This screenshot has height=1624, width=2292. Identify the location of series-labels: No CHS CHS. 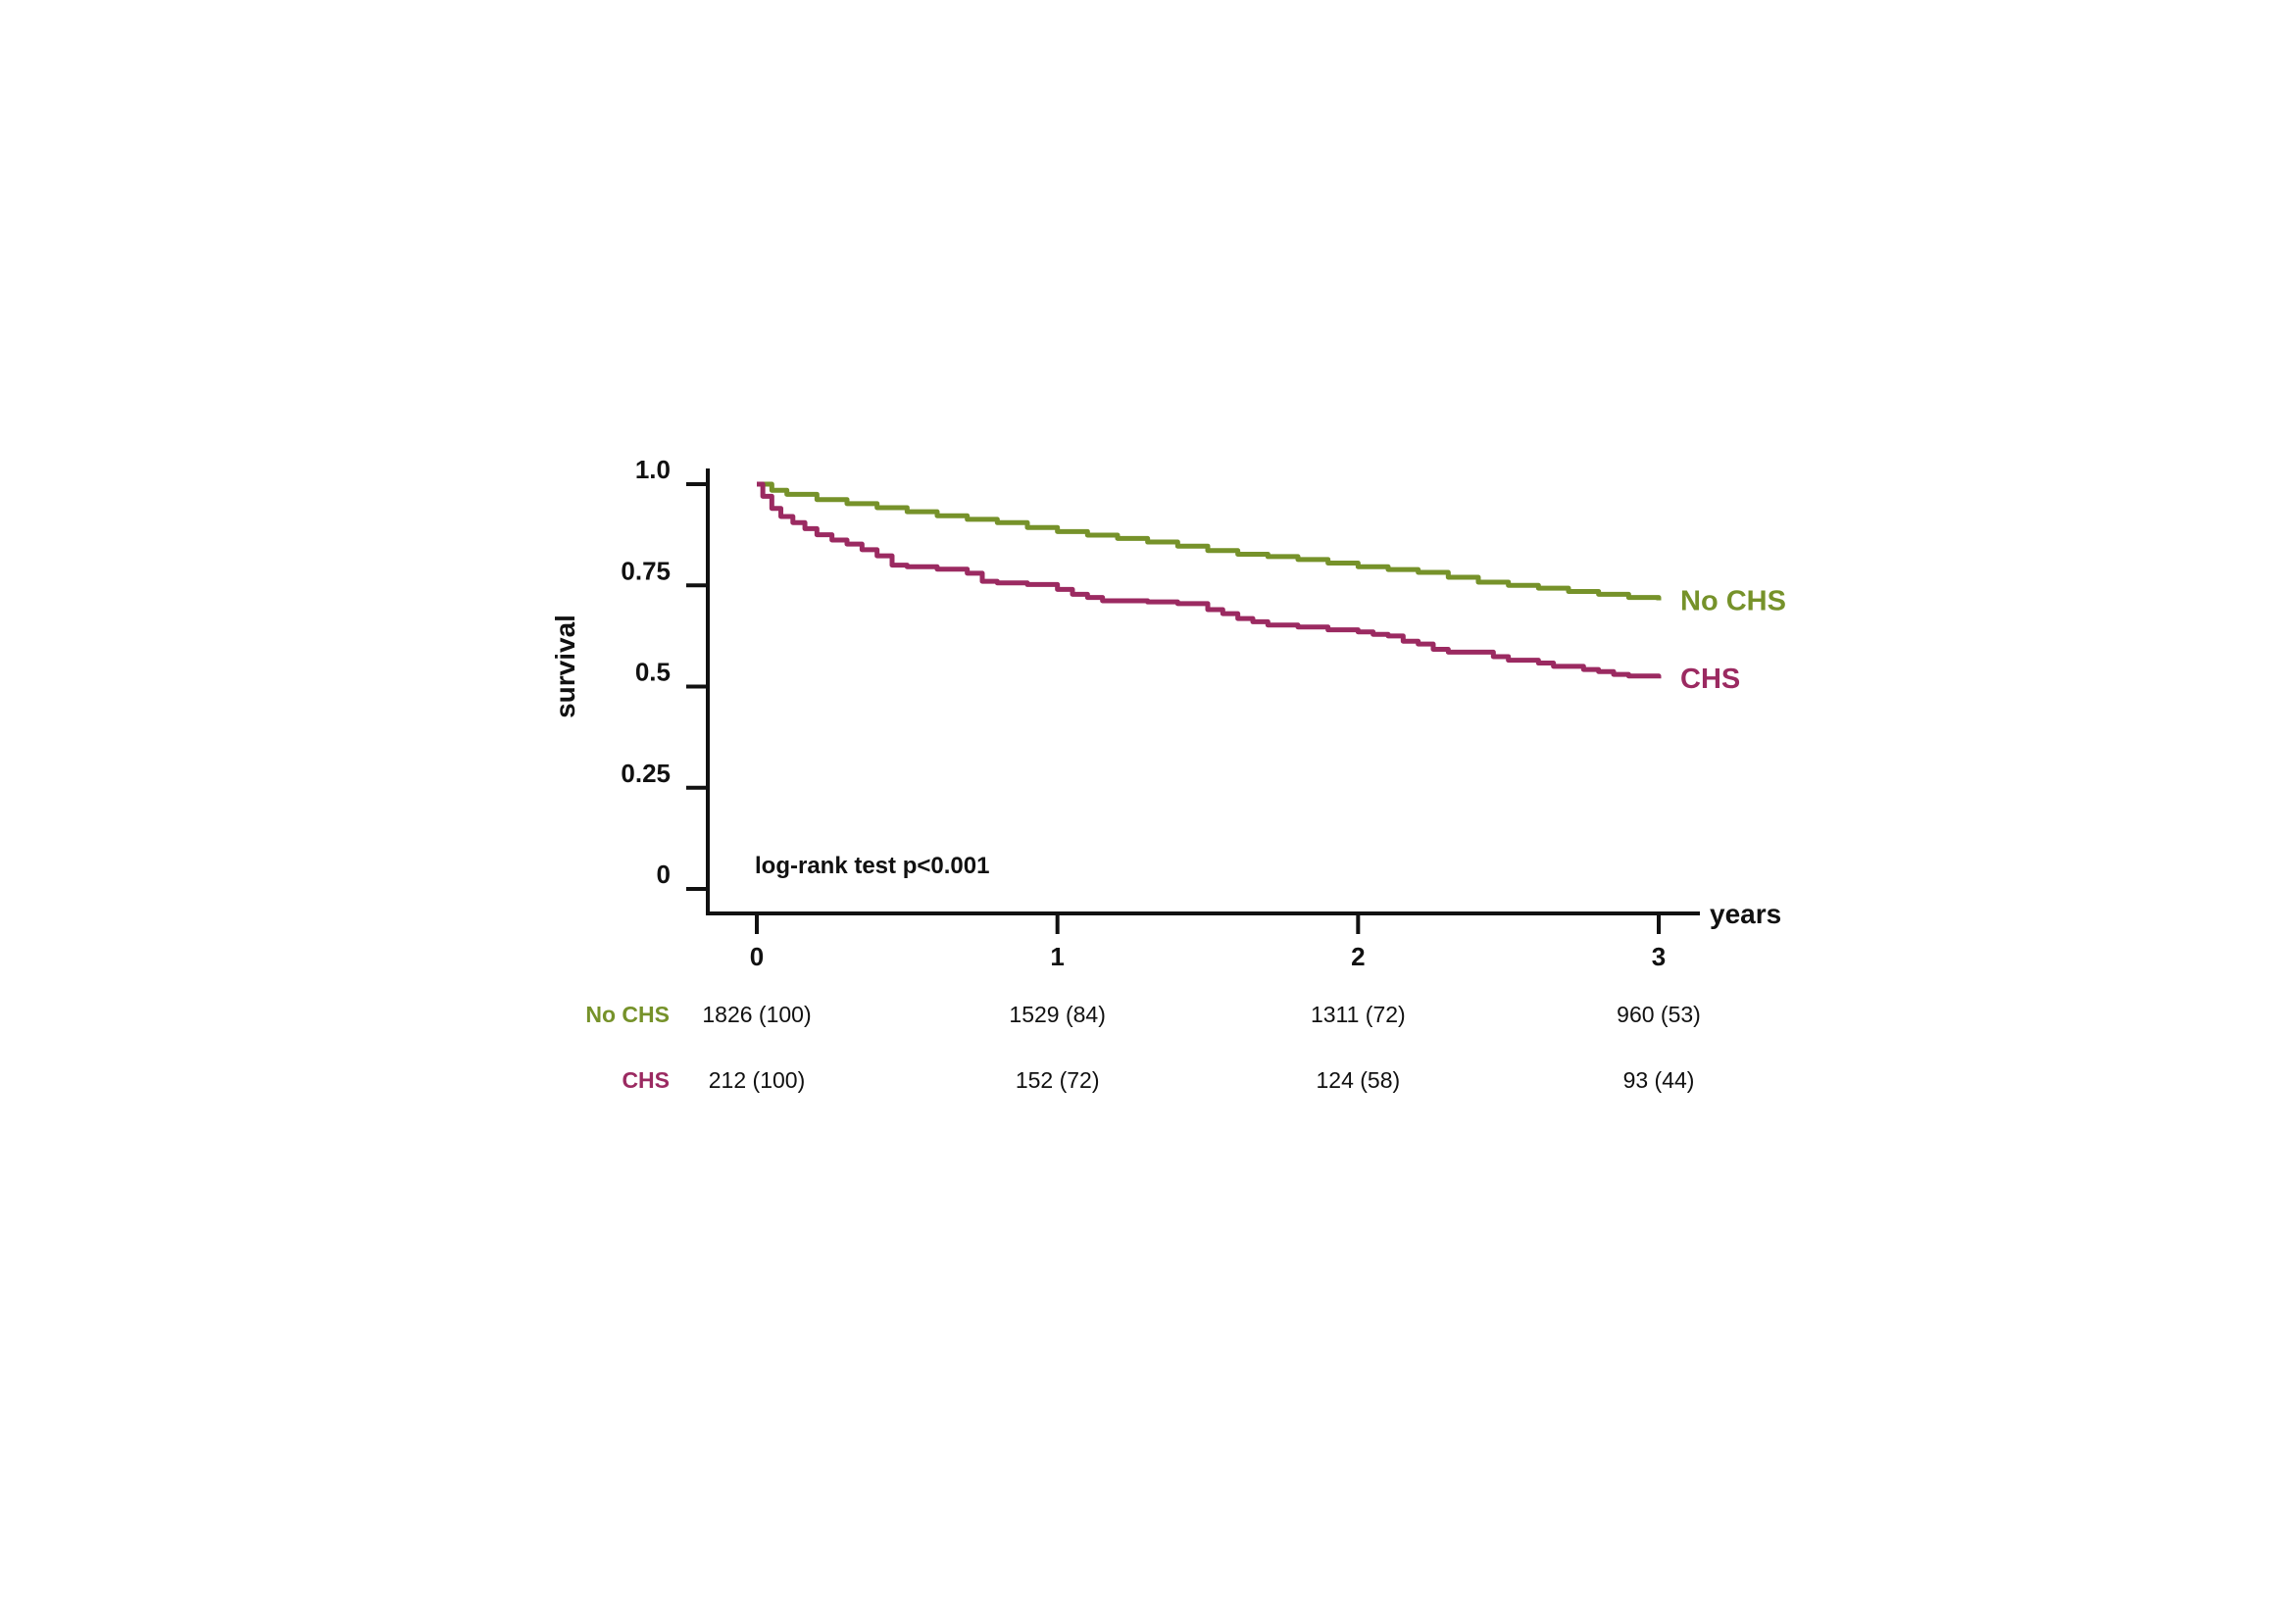
(1733, 641).